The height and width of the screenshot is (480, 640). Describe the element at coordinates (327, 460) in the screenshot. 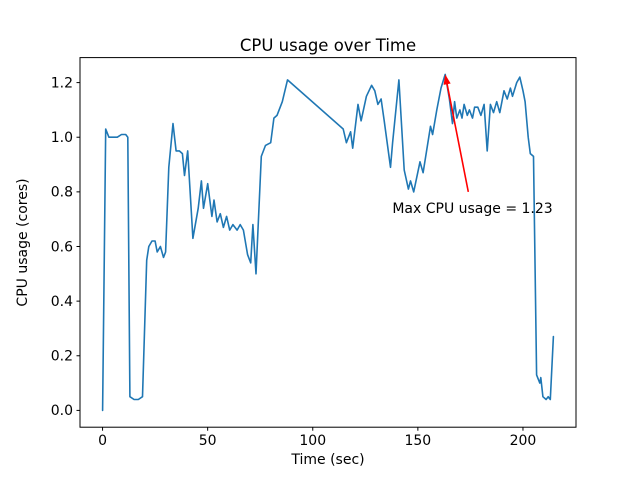

I see `x-axis-label: Time (sec)` at that location.